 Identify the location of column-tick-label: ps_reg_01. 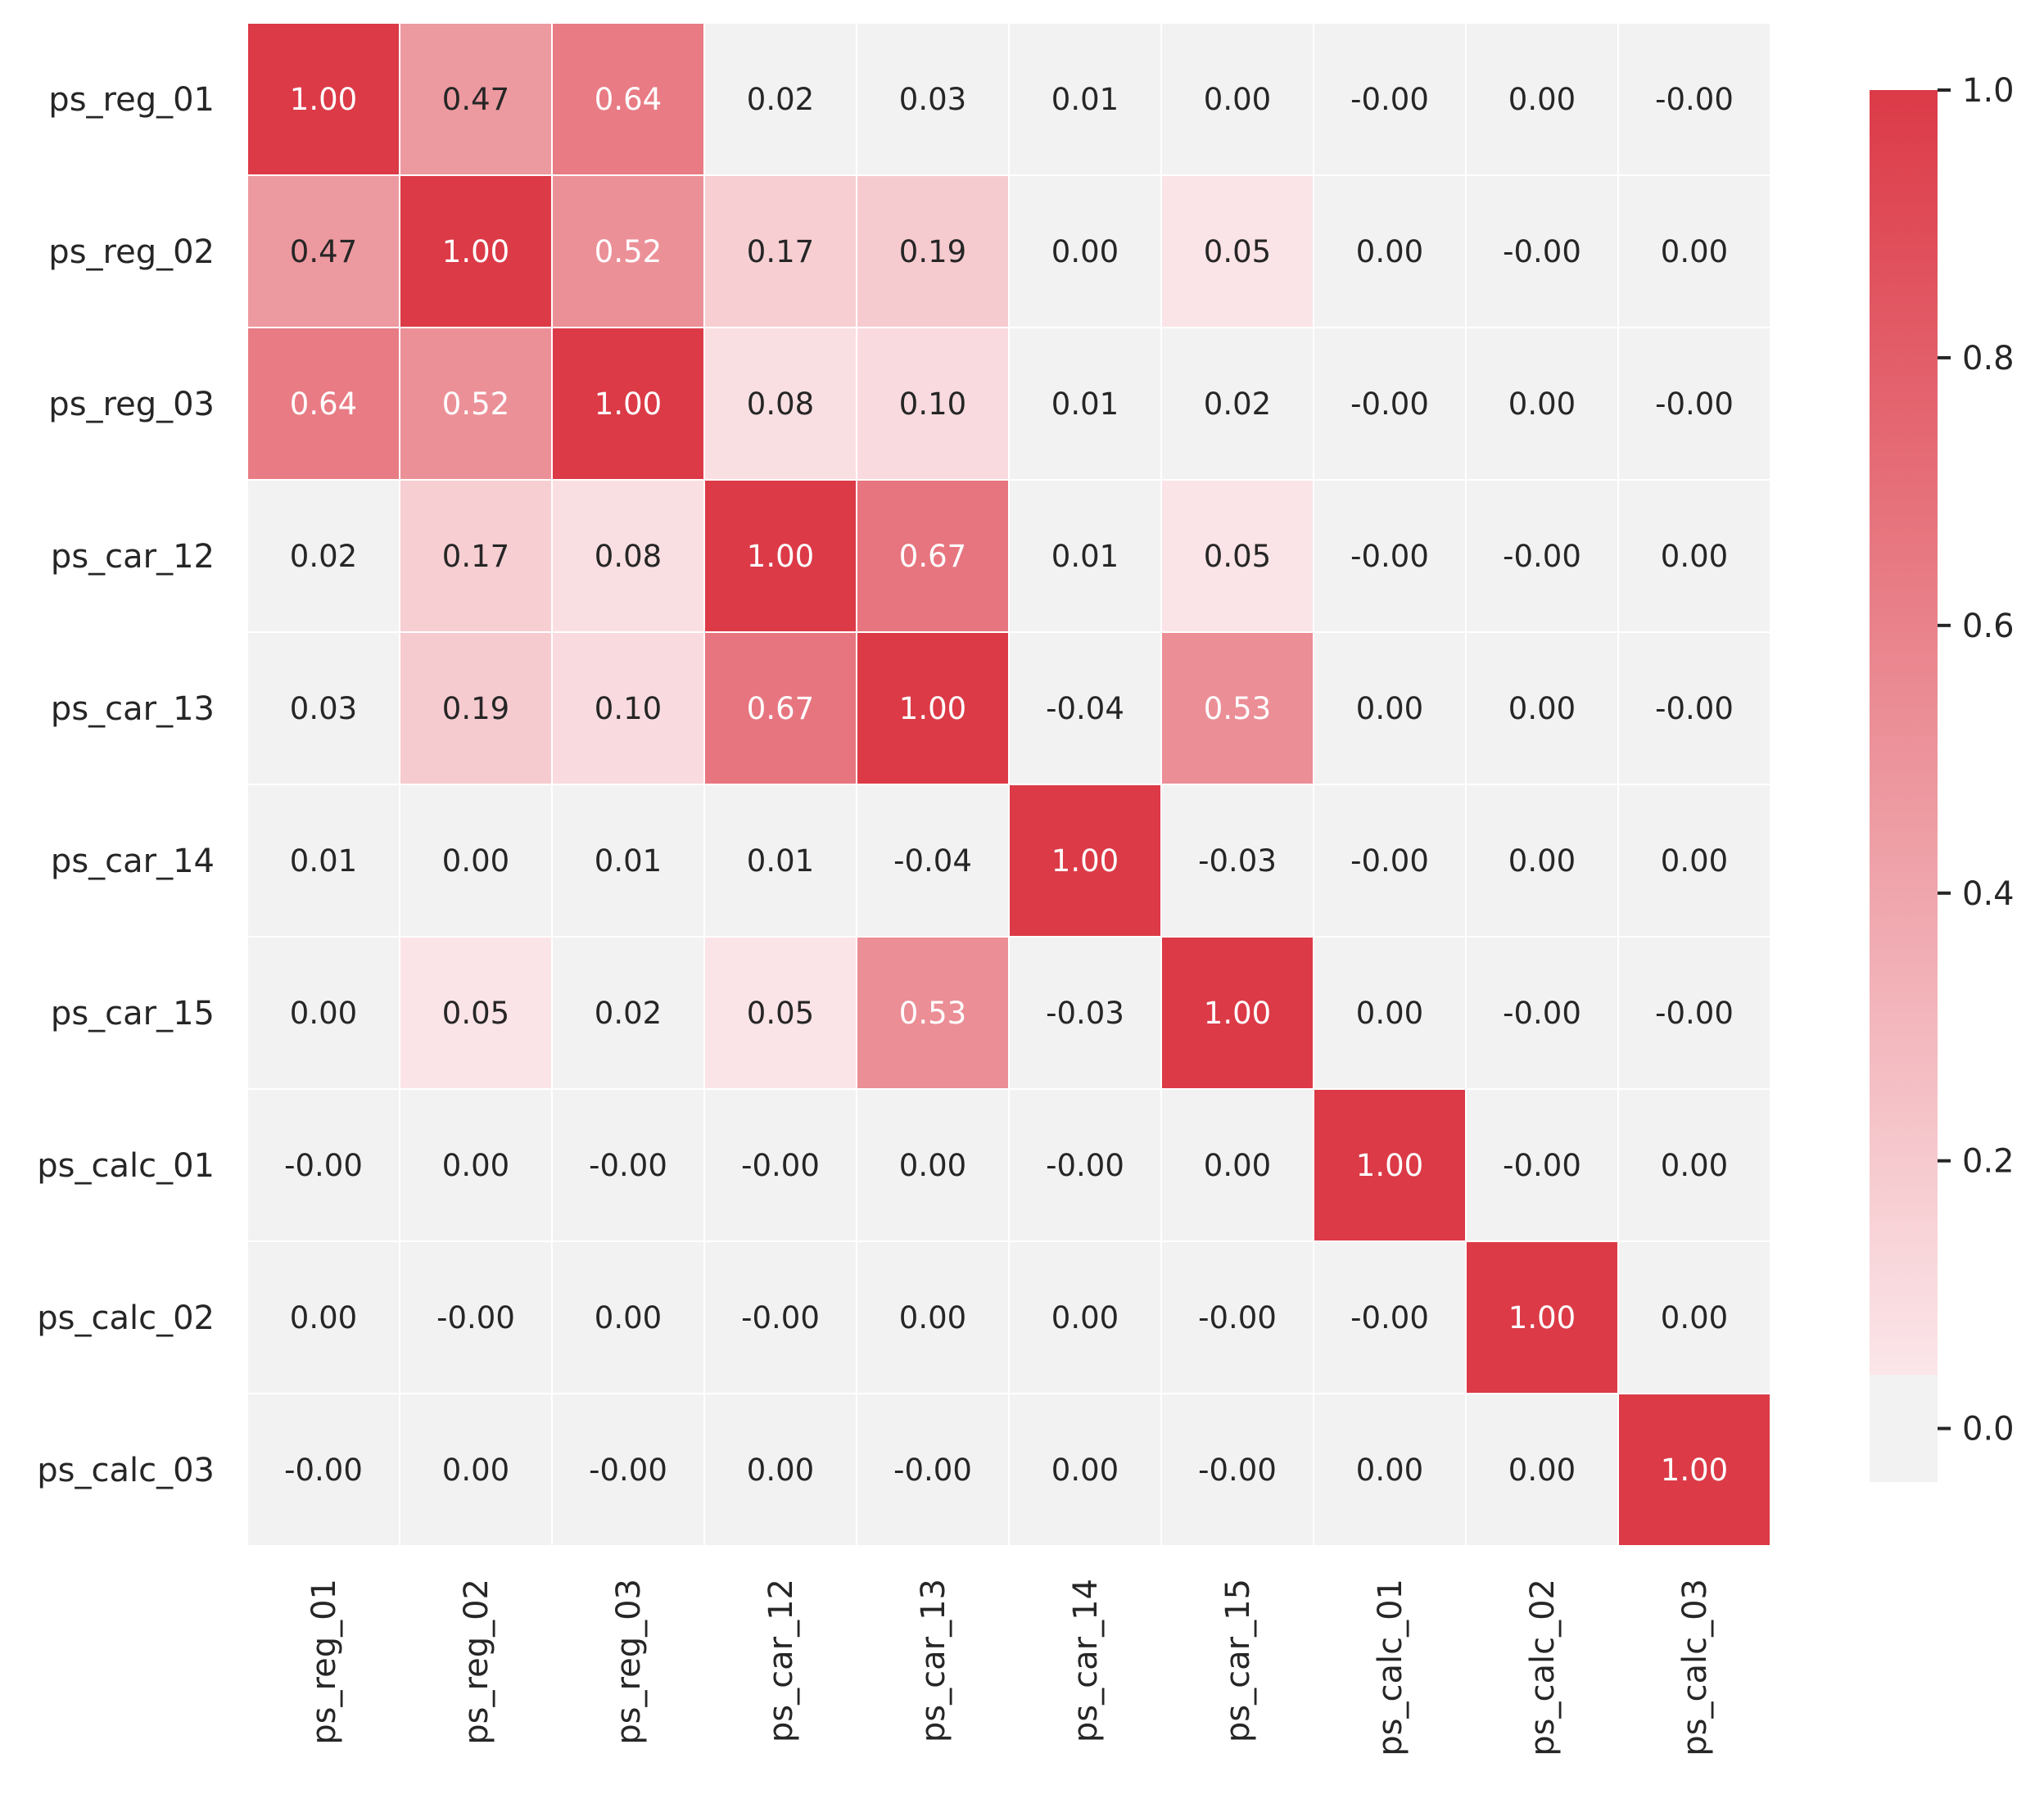
(324, 1662).